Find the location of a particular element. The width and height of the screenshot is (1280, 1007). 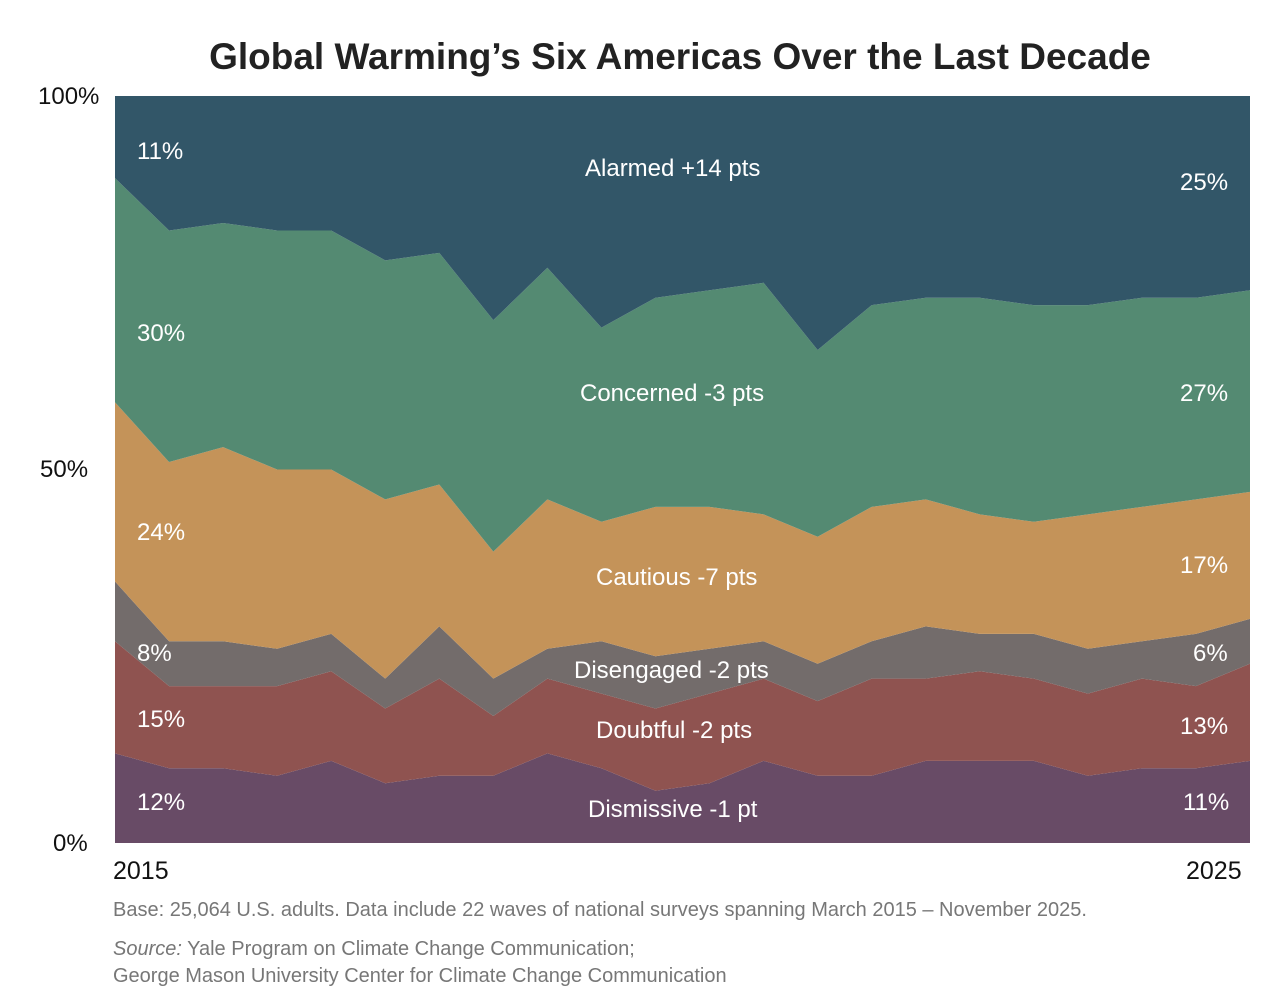

disengaged-end-label: 6% is located at coordinates (1210, 653).